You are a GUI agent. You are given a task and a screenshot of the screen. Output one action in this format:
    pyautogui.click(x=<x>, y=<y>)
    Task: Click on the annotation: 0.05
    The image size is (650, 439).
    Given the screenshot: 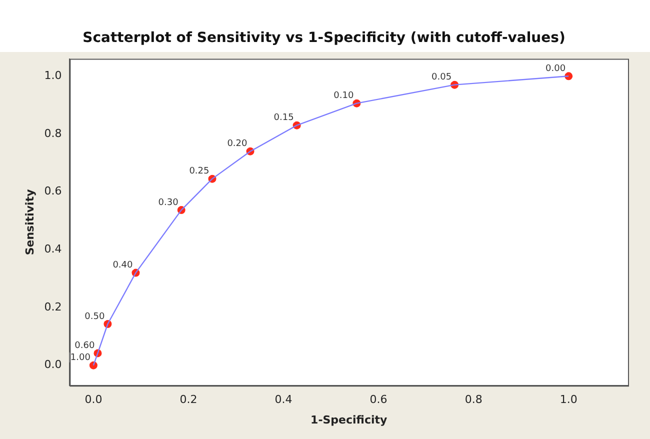 What is the action you would take?
    pyautogui.click(x=442, y=77)
    